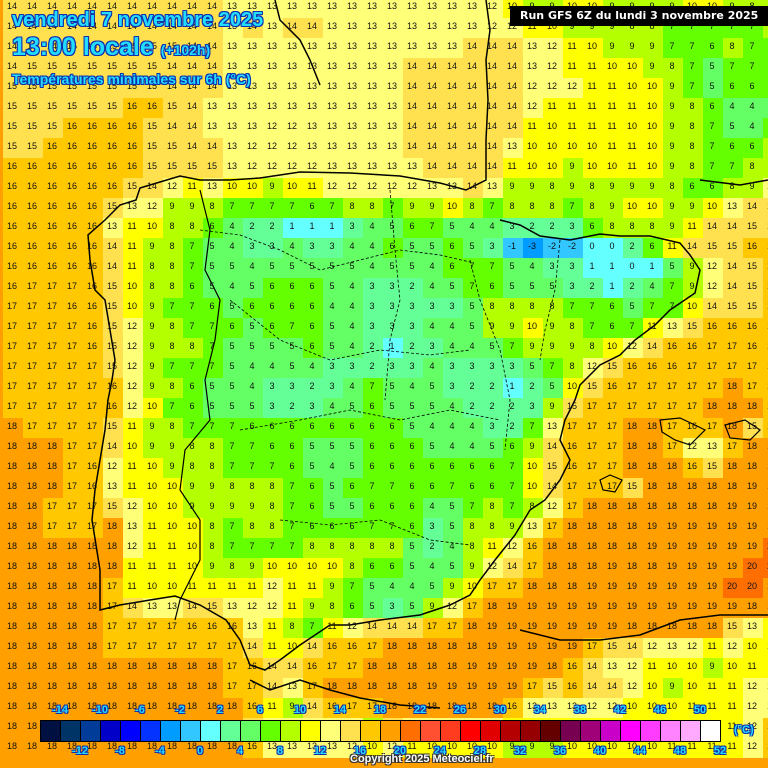  I want to click on grid-value: 2, so click(372, 346).